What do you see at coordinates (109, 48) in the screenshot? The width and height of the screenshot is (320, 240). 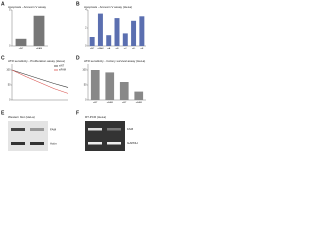 I see `x-tick-label: siA` at bounding box center [109, 48].